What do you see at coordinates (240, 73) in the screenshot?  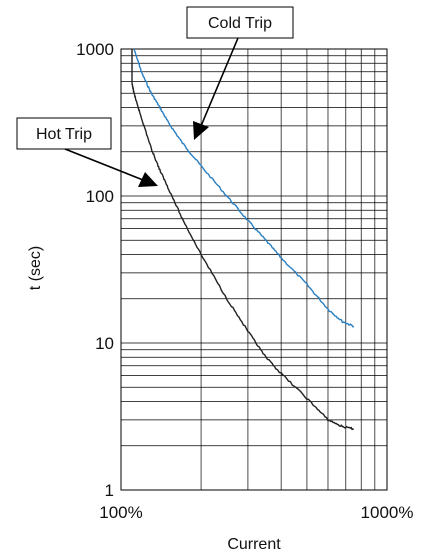 I see `annotation-cold-trip: Cold Trip` at bounding box center [240, 73].